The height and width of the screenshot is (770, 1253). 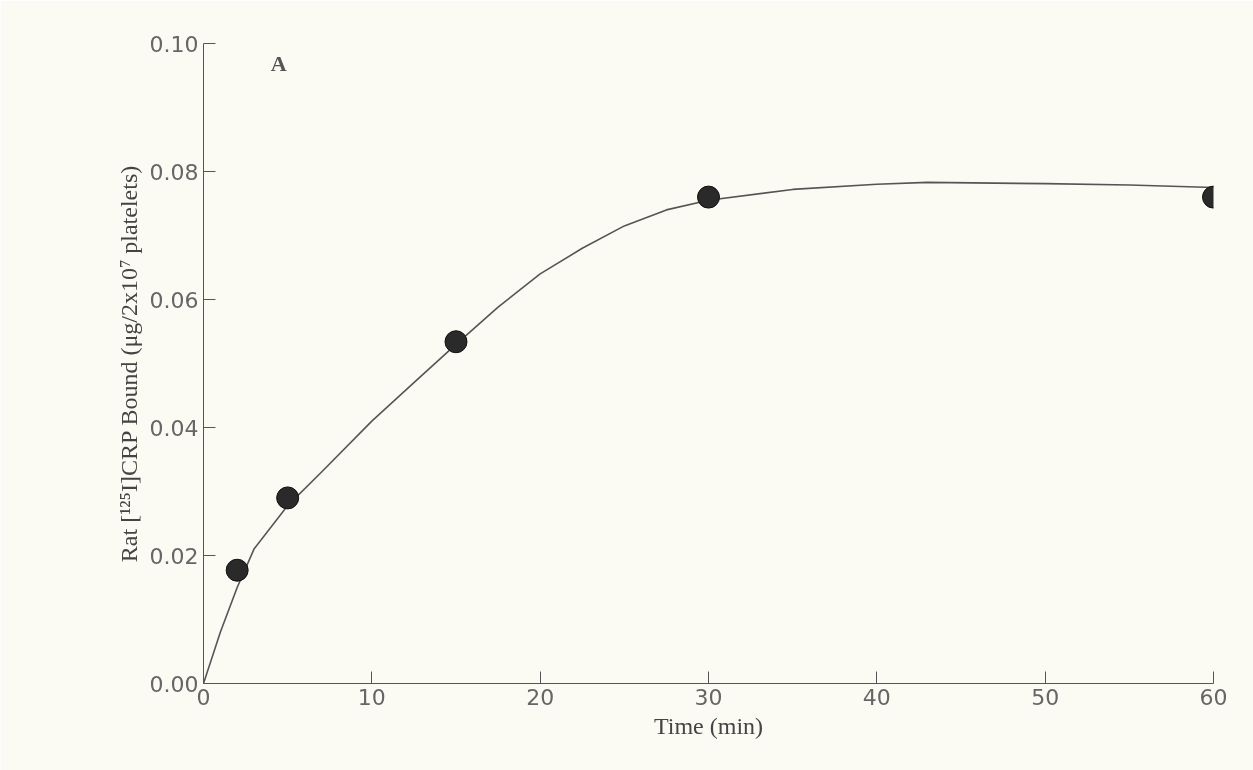 I want to click on y-tick-label: 0.06, so click(x=174, y=300).